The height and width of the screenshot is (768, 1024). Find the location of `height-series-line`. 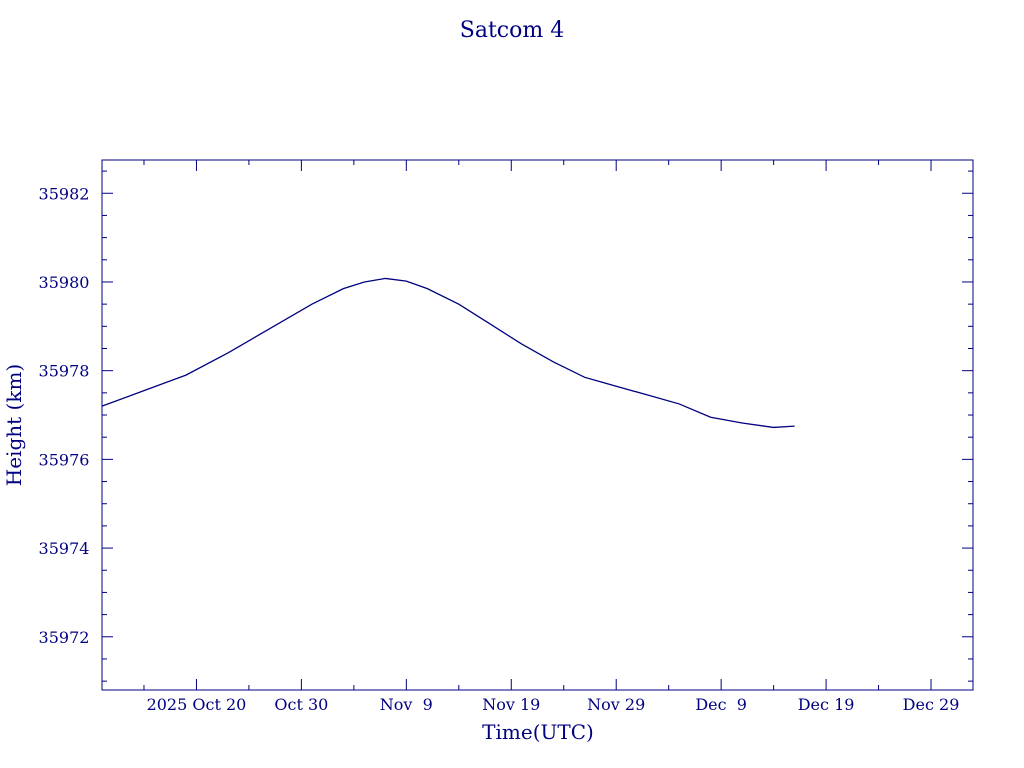

height-series-line is located at coordinates (448, 353).